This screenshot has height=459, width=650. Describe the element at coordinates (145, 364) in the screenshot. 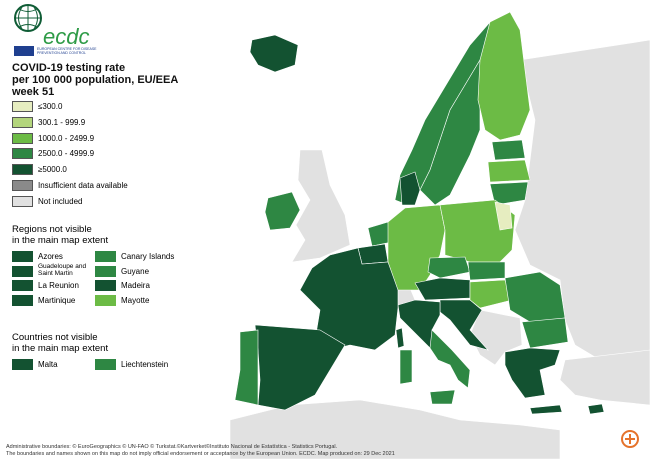

I see `panel-label: Liechtenstein` at that location.